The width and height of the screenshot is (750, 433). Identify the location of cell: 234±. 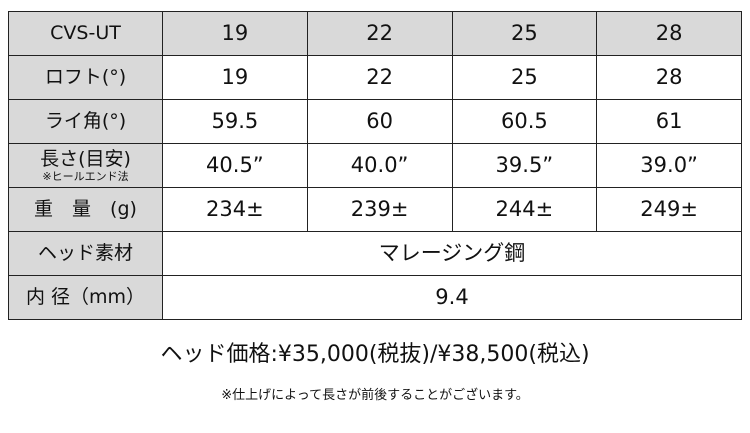
(235, 209).